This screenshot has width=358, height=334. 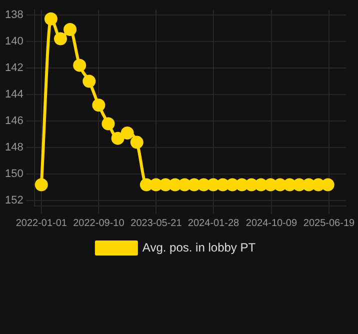 I want to click on y-tick-label: 150, so click(x=14, y=174).